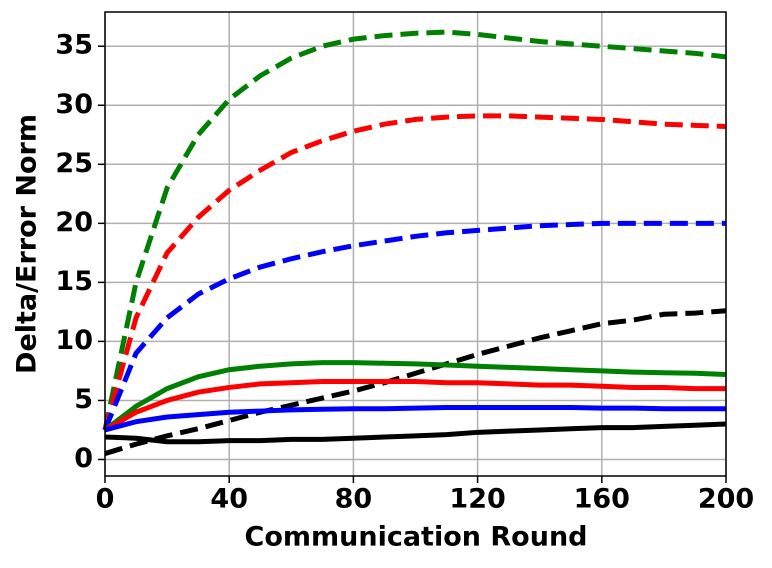 The width and height of the screenshot is (772, 568). I want to click on y-axis-label: Delta/Error Norm, so click(27, 244).